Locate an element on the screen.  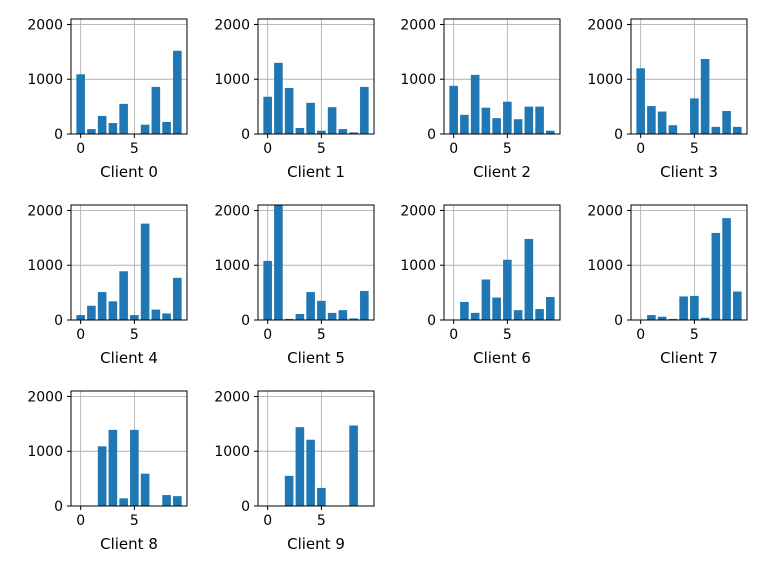
x-axis-label: Client 8 is located at coordinates (129, 544).